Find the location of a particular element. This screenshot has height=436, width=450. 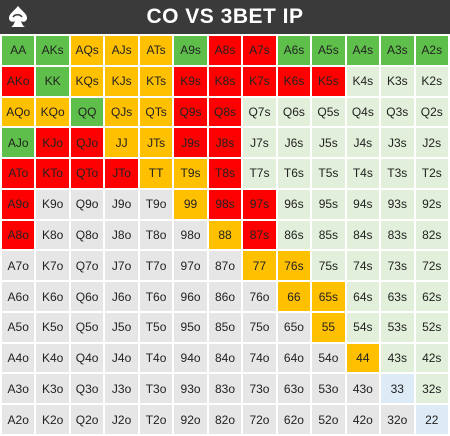

hand-cell: A9s is located at coordinates (190, 50).